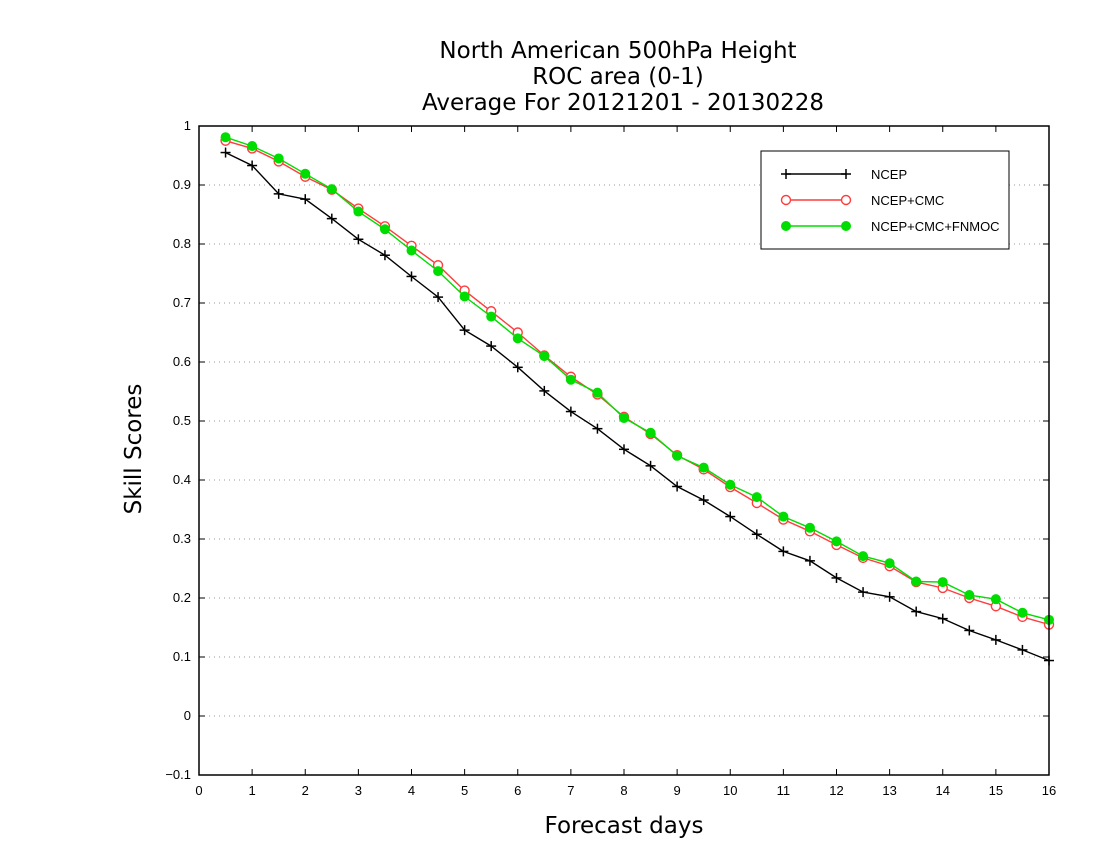 The image size is (1100, 850). Describe the element at coordinates (623, 790) in the screenshot. I see `x-tick-label: 8` at that location.